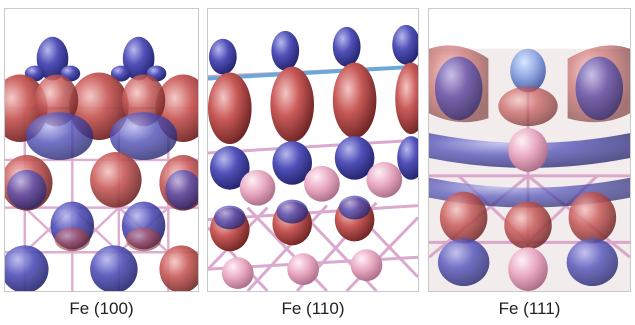 The image size is (635, 325). I want to click on fe-100-caption: Fe (100), so click(101, 308).